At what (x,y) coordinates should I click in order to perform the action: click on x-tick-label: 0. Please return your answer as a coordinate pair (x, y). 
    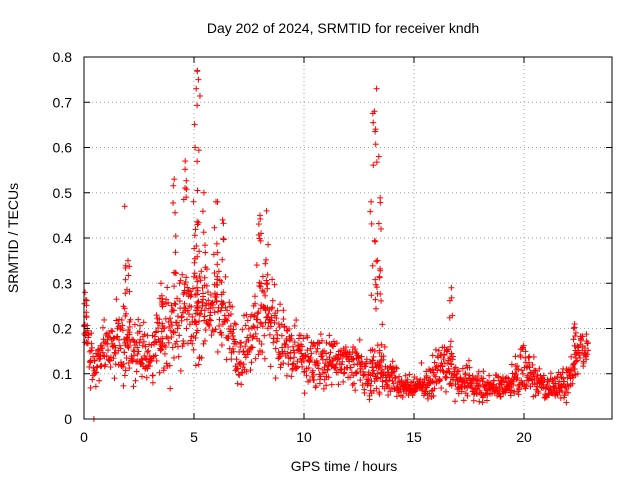
    Looking at the image, I should click on (84, 437).